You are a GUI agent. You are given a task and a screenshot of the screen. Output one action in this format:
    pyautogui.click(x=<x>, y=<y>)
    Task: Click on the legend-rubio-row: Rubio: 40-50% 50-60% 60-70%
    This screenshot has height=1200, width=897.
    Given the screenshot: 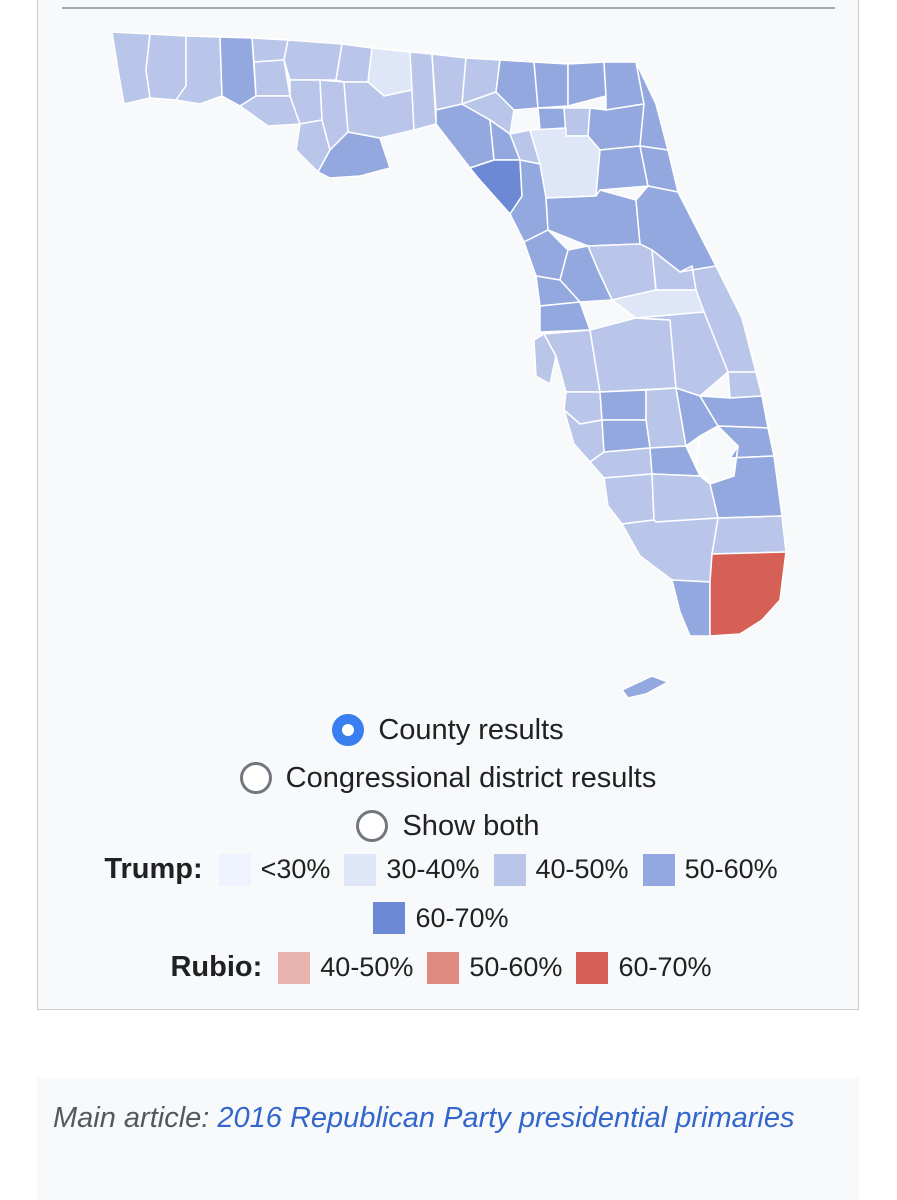 What is the action you would take?
    pyautogui.click(x=448, y=967)
    